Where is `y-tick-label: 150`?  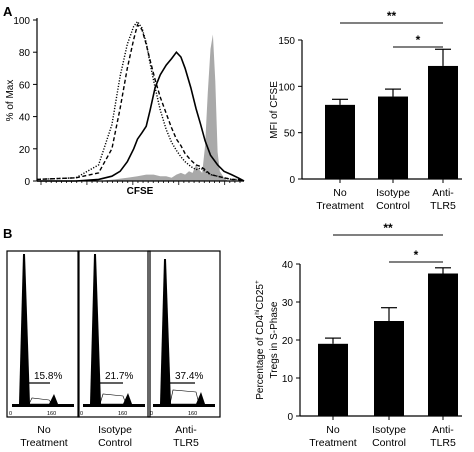 y-tick-label: 150 is located at coordinates (286, 41).